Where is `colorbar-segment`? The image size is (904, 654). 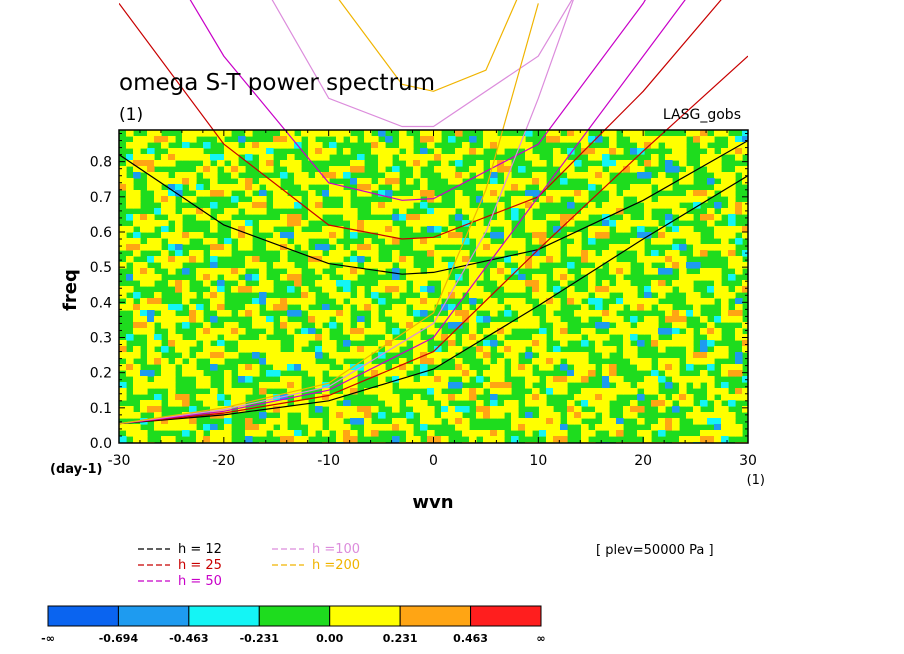
colorbar-segment is located at coordinates (83, 616).